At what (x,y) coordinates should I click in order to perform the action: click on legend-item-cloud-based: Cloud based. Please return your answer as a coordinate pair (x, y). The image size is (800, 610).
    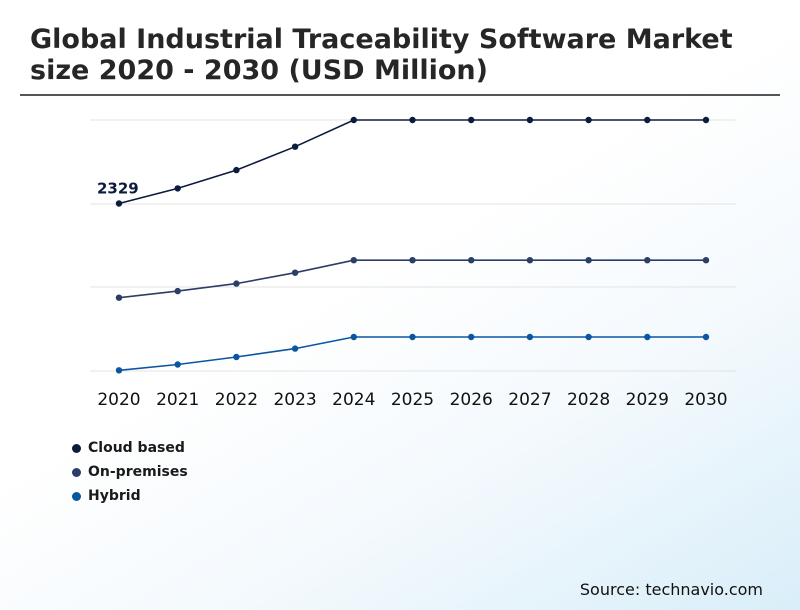
    Looking at the image, I should click on (130, 448).